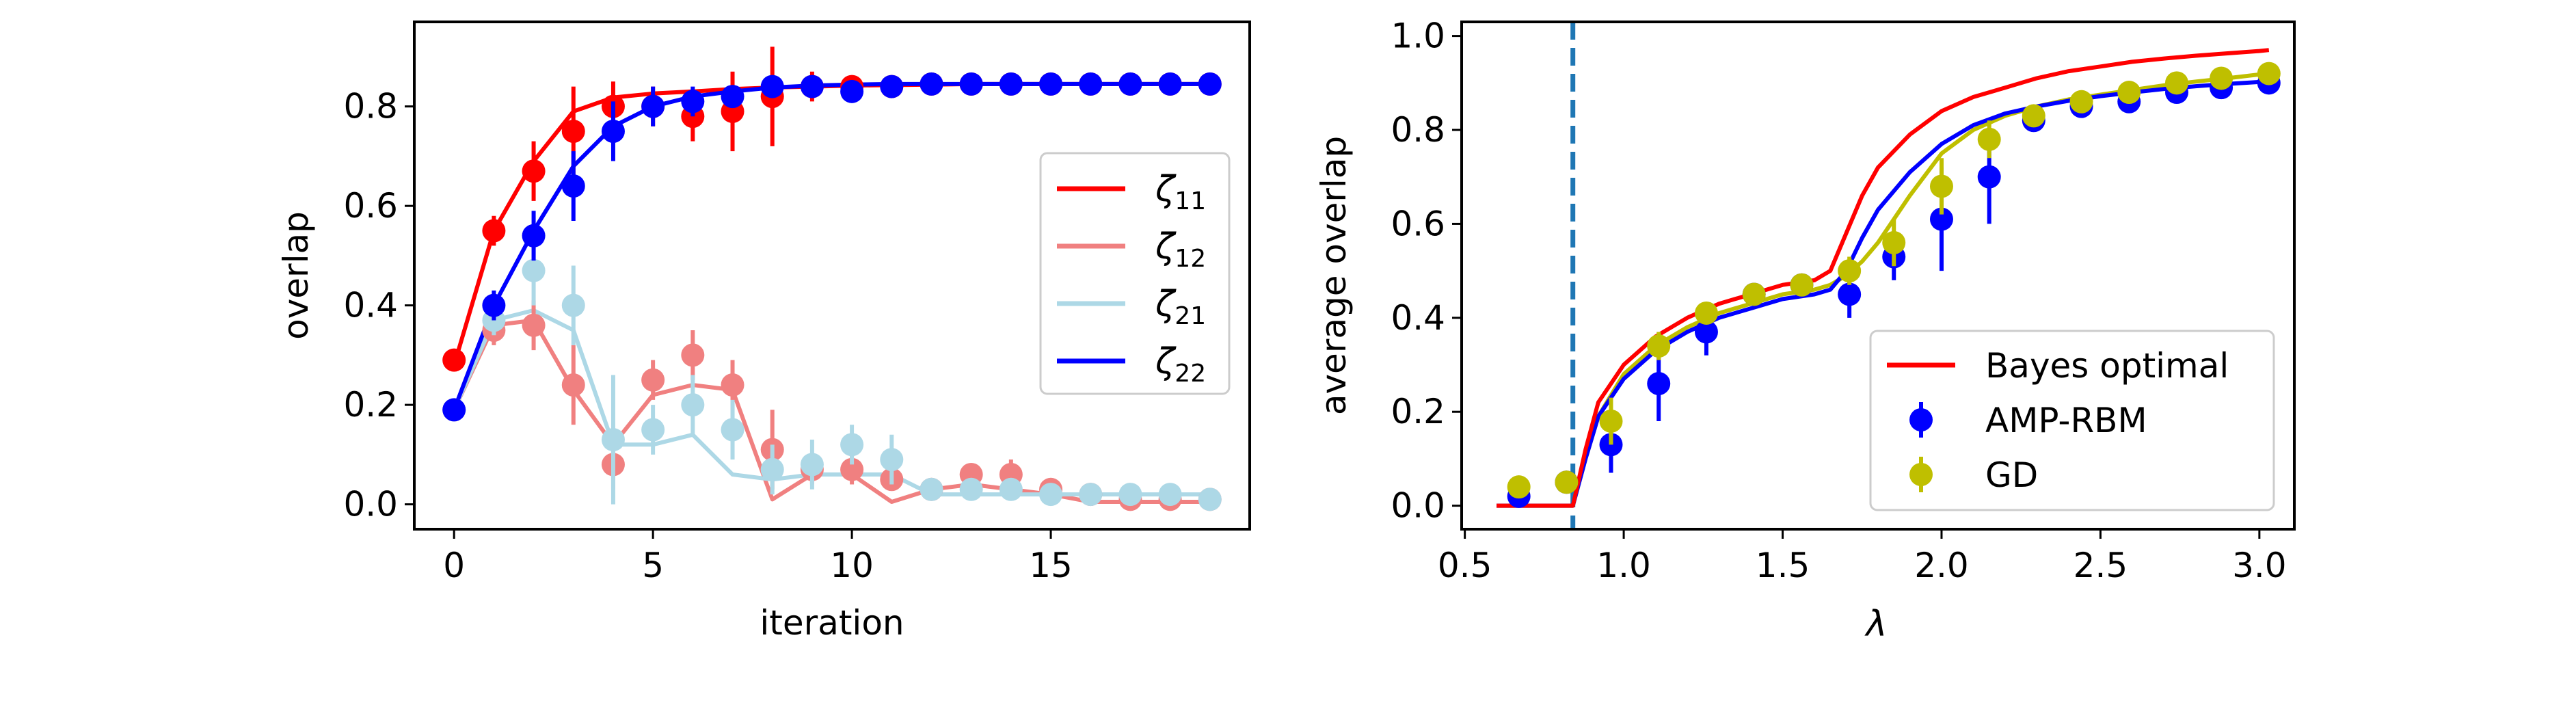 The image size is (2576, 722). What do you see at coordinates (1418, 224) in the screenshot?
I see `right-y-tick-label: 0.6` at bounding box center [1418, 224].